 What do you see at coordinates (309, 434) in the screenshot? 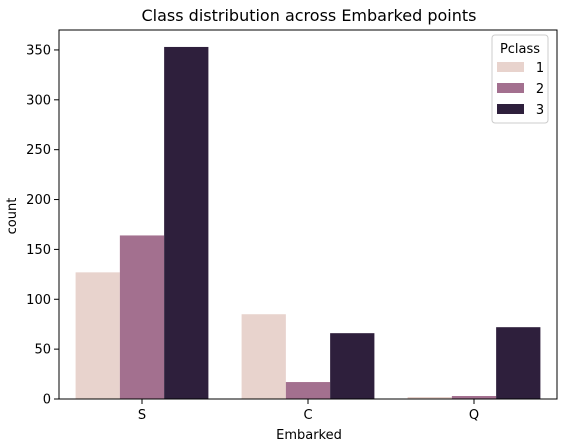
I see `x-axis-label: Embarked` at bounding box center [309, 434].